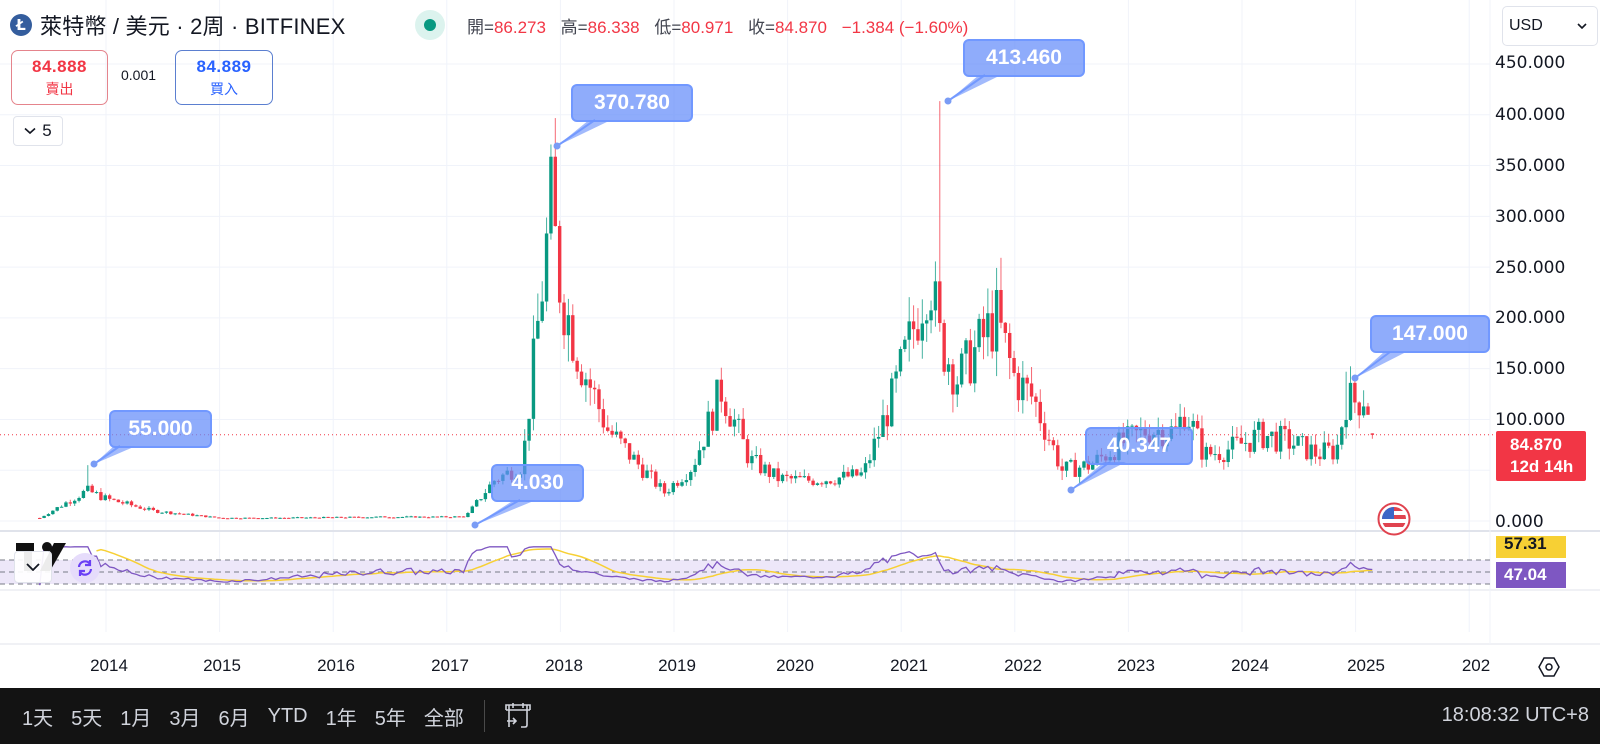 This screenshot has height=744, width=1600. I want to click on range-ytd-button: YTD, so click(287, 715).